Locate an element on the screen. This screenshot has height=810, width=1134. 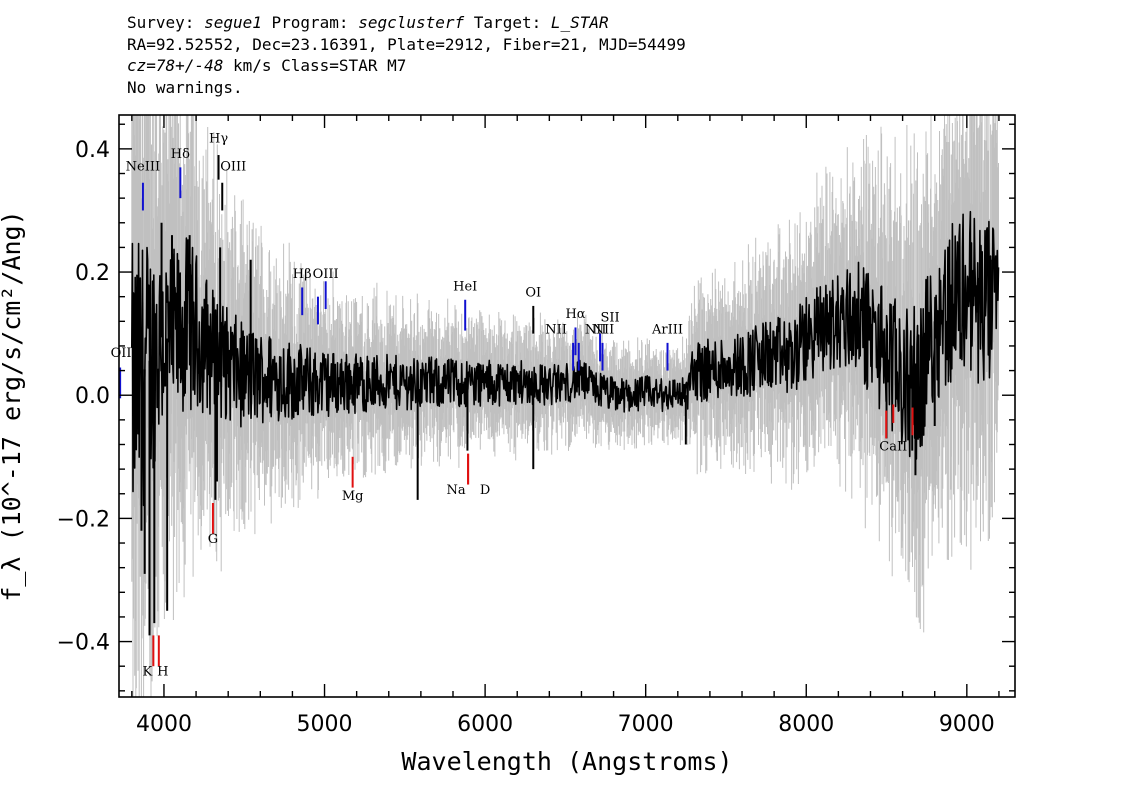
spectral-line-label: D is located at coordinates (485, 490).